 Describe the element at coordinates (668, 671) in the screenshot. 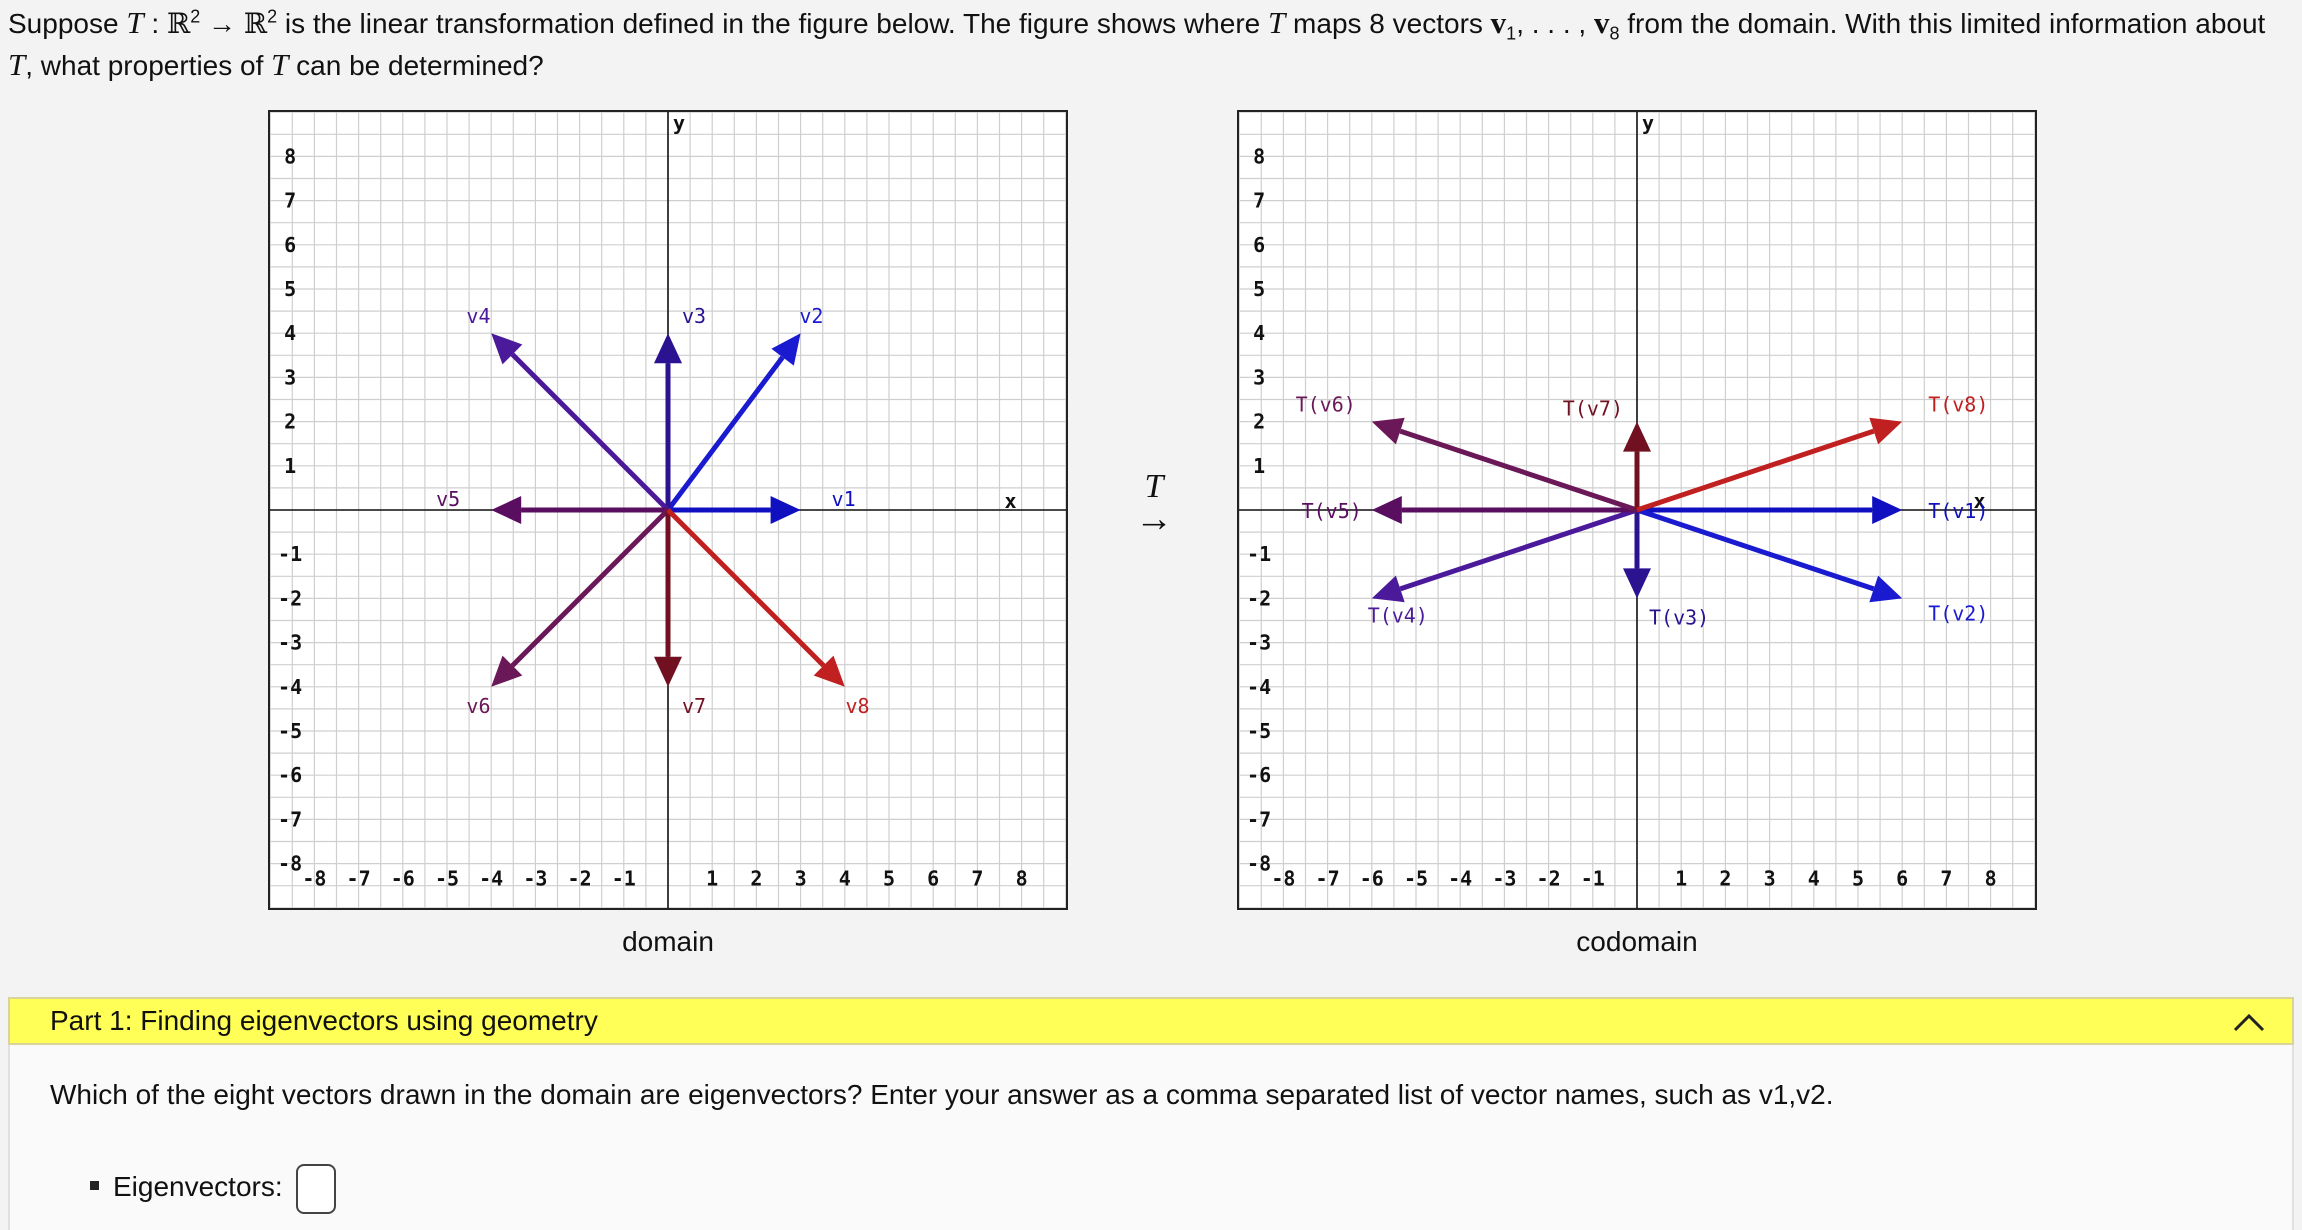

I see `vector-v7-head` at that location.